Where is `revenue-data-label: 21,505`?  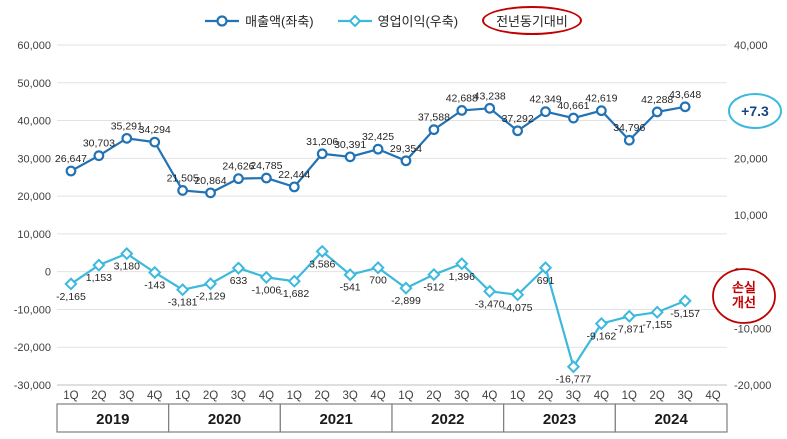 revenue-data-label: 21,505 is located at coordinates (183, 178).